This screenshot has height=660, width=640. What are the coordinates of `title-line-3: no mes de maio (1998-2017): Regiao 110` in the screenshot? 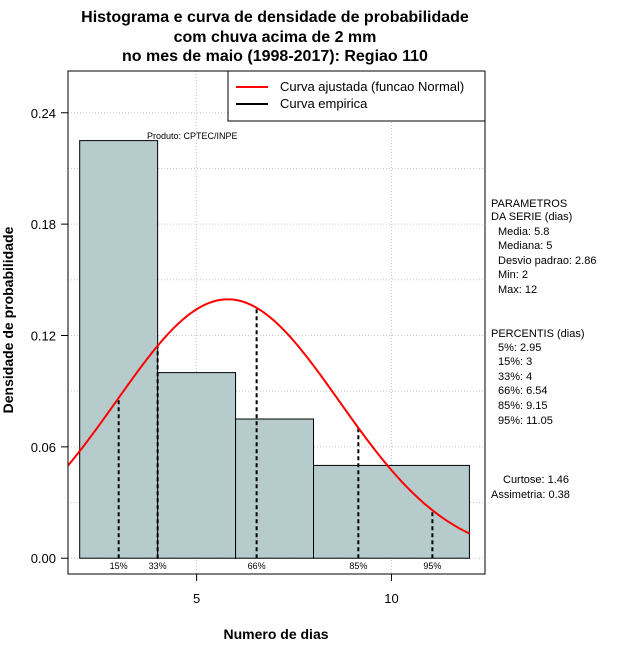 It's located at (275, 56).